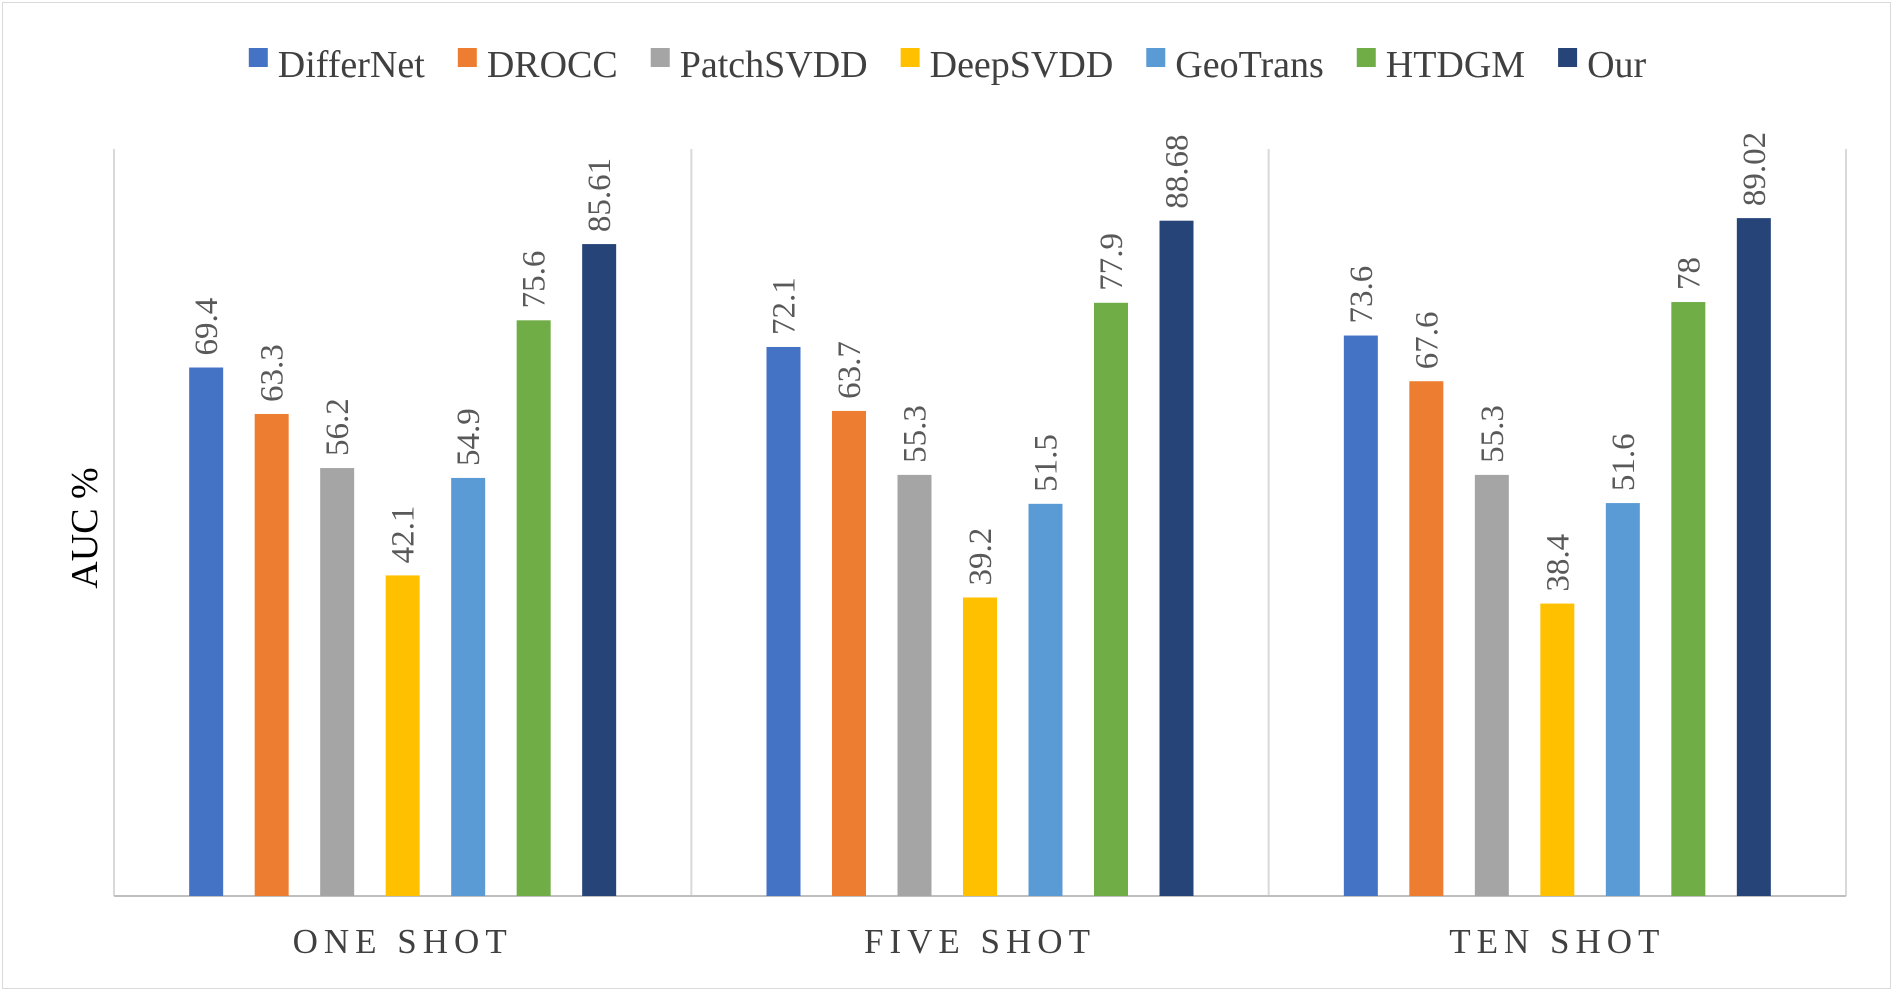 This screenshot has height=993, width=1895. I want to click on legend-item: DROCC, so click(537, 65).